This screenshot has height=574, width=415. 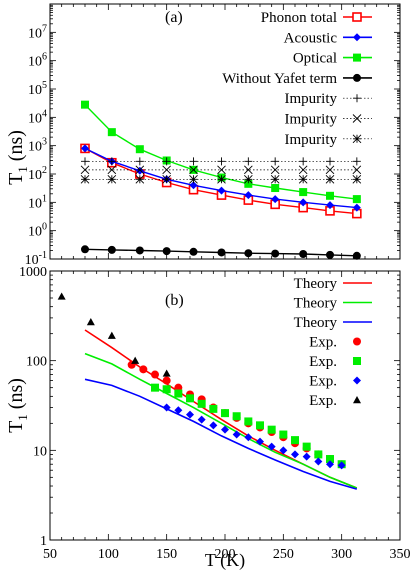 I want to click on series-line, so click(x=221, y=434).